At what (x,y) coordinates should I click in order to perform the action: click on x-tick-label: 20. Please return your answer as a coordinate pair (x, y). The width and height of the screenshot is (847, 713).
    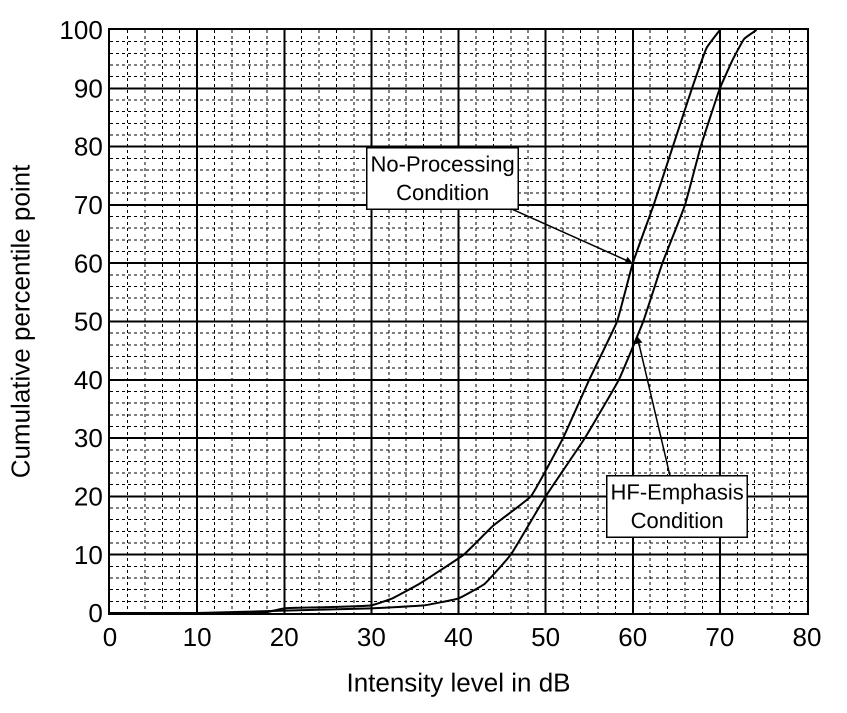
    Looking at the image, I should click on (284, 637).